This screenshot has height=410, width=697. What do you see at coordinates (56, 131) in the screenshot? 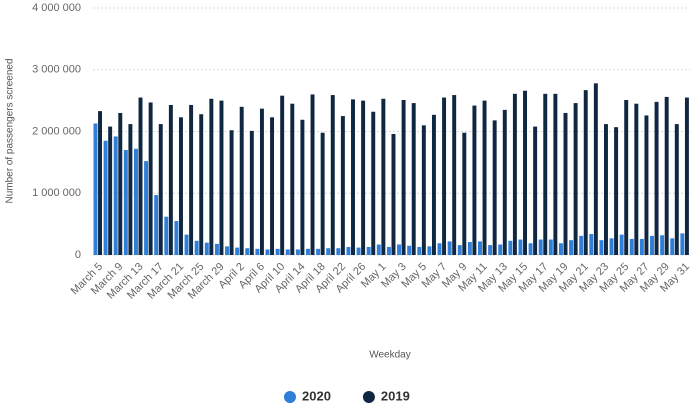
I see `y-tick-label: 2 000 000` at bounding box center [56, 131].